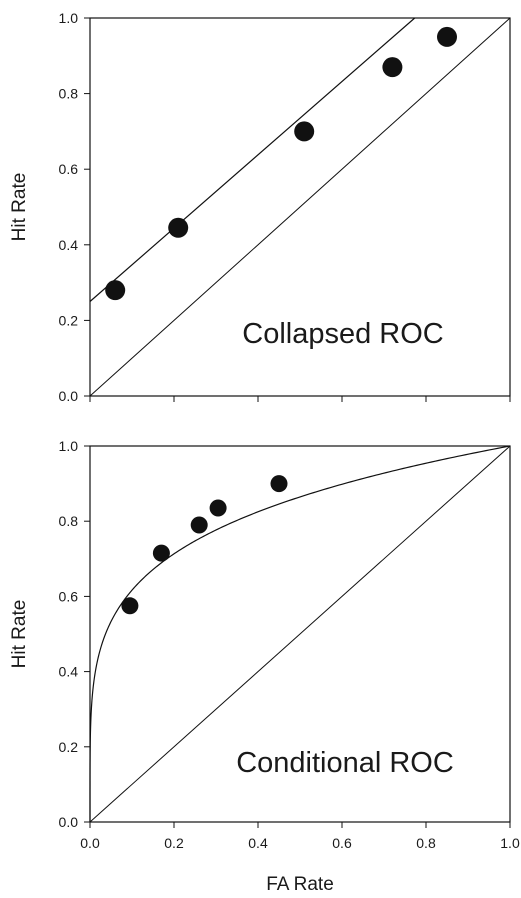 Image resolution: width=521 pixels, height=898 pixels. What do you see at coordinates (342, 843) in the screenshot?
I see `x-tick-label: 0.6` at bounding box center [342, 843].